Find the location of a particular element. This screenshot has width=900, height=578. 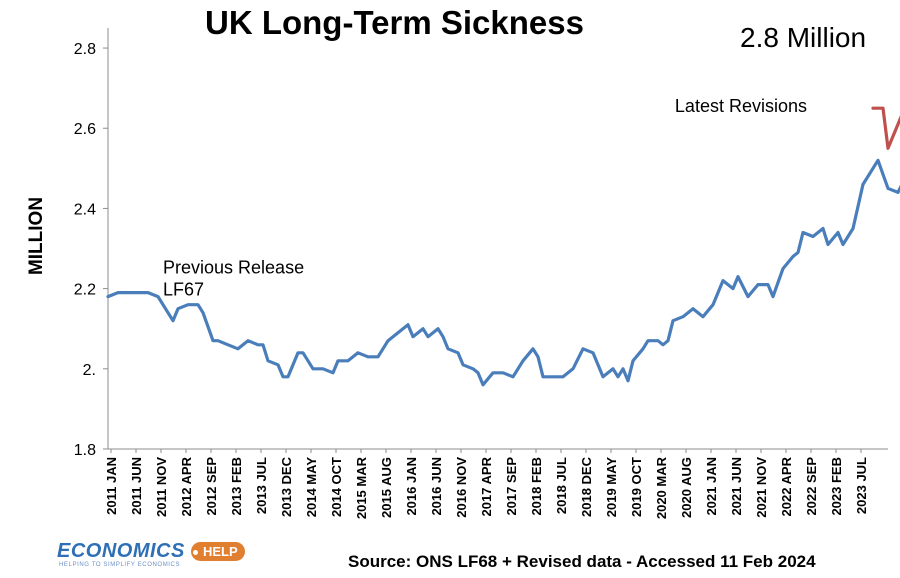

logo-dot-icon is located at coordinates (195, 552).